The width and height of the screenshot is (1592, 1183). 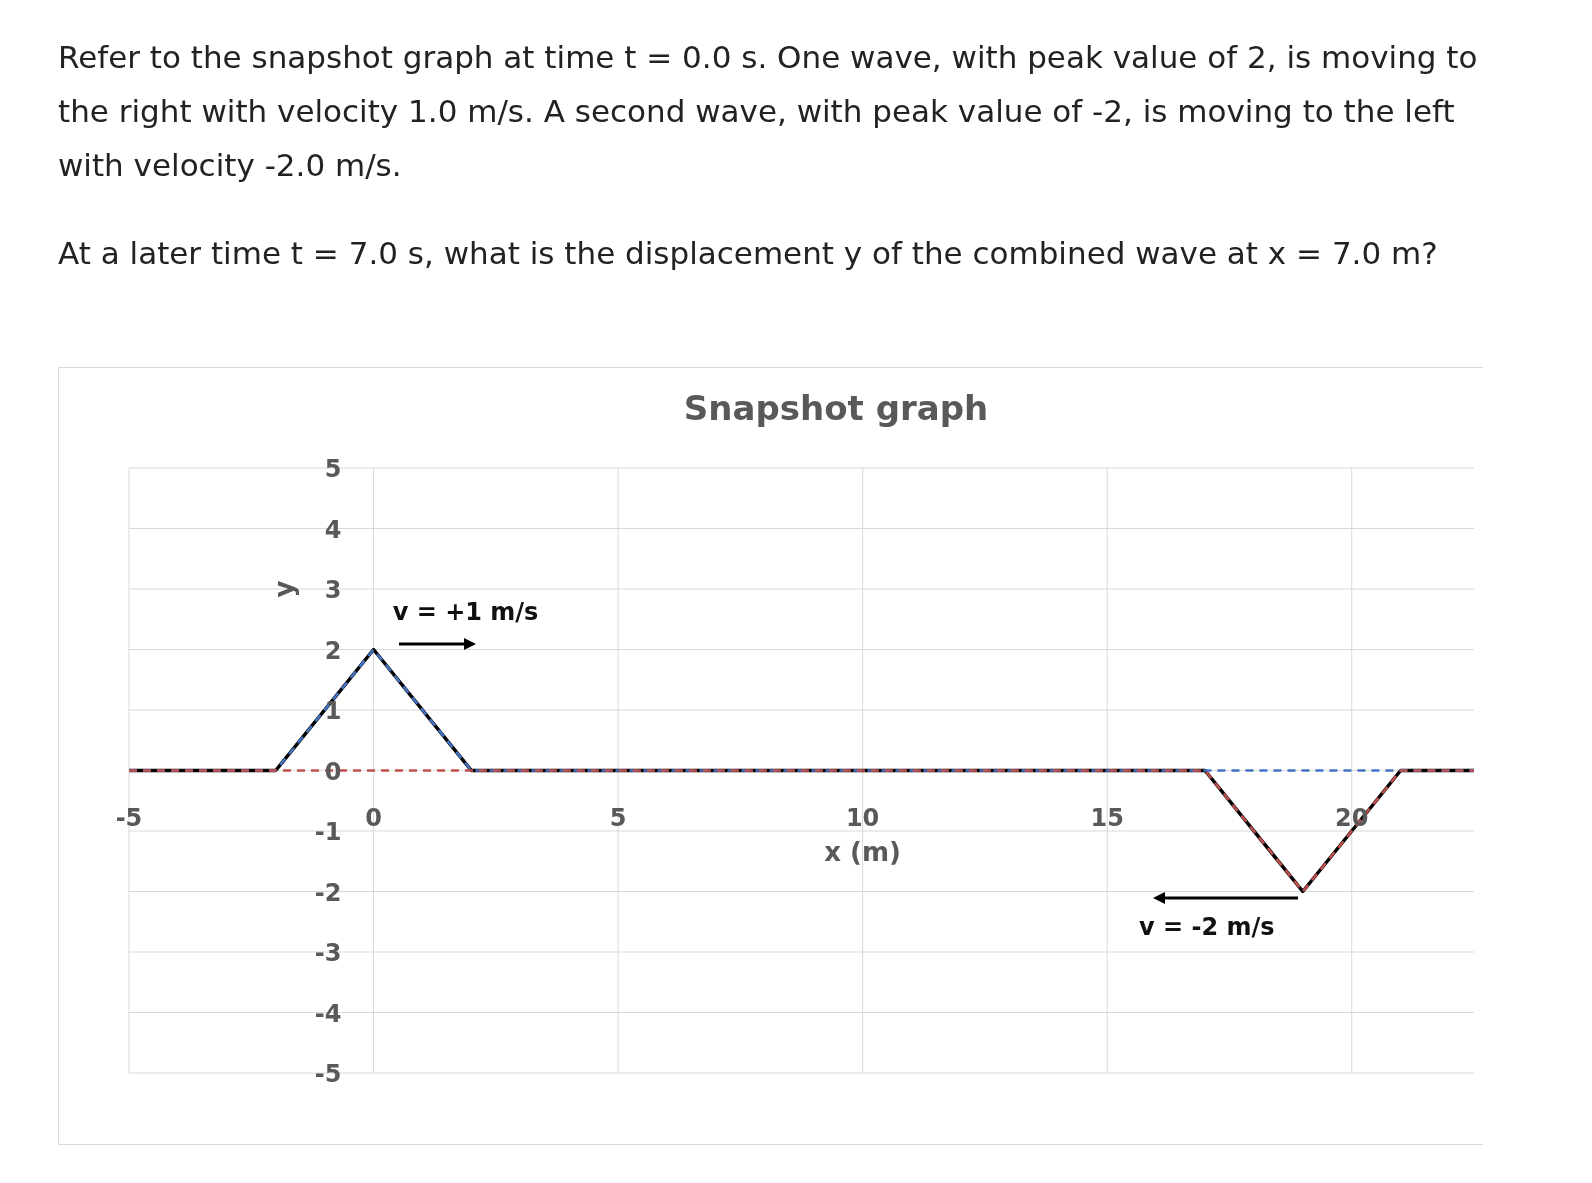 What do you see at coordinates (1207, 926) in the screenshot?
I see `annotation: v = -2 m/s` at bounding box center [1207, 926].